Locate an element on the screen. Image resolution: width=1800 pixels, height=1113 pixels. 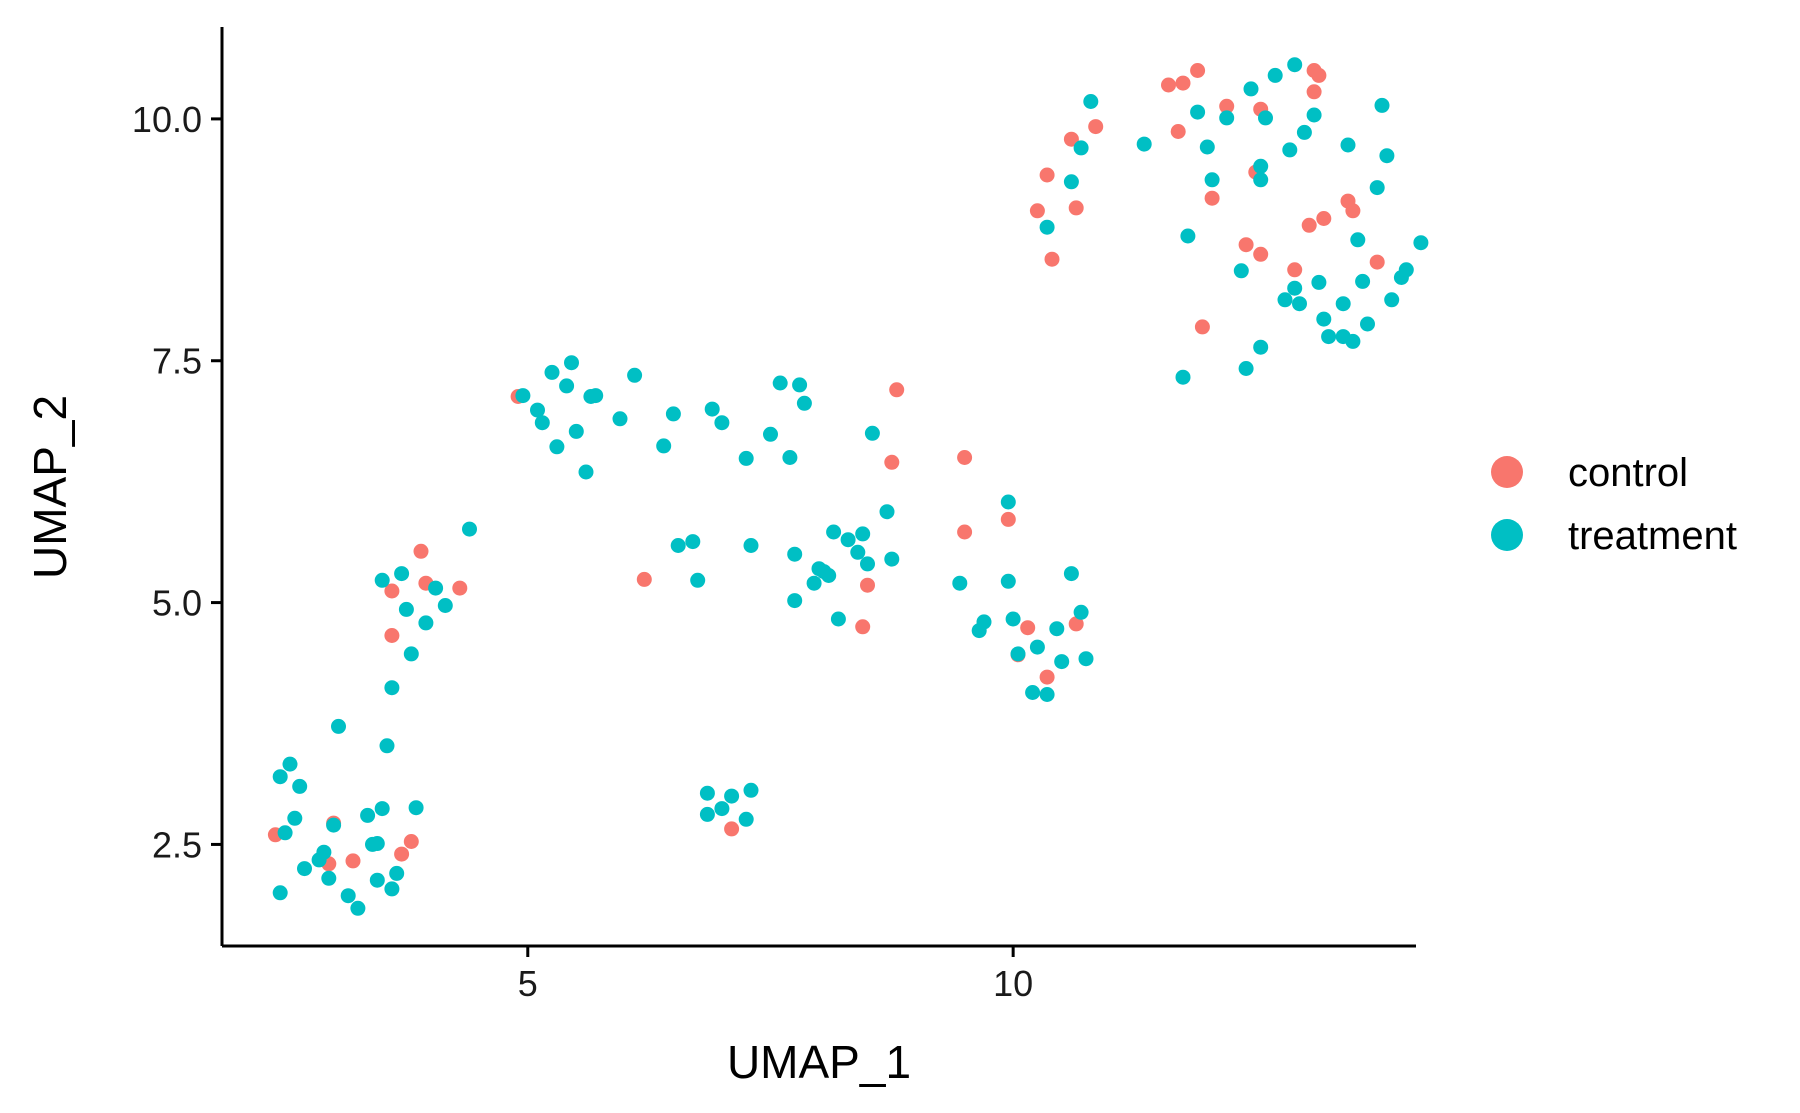
legend-key-treatment is located at coordinates (1507, 535).